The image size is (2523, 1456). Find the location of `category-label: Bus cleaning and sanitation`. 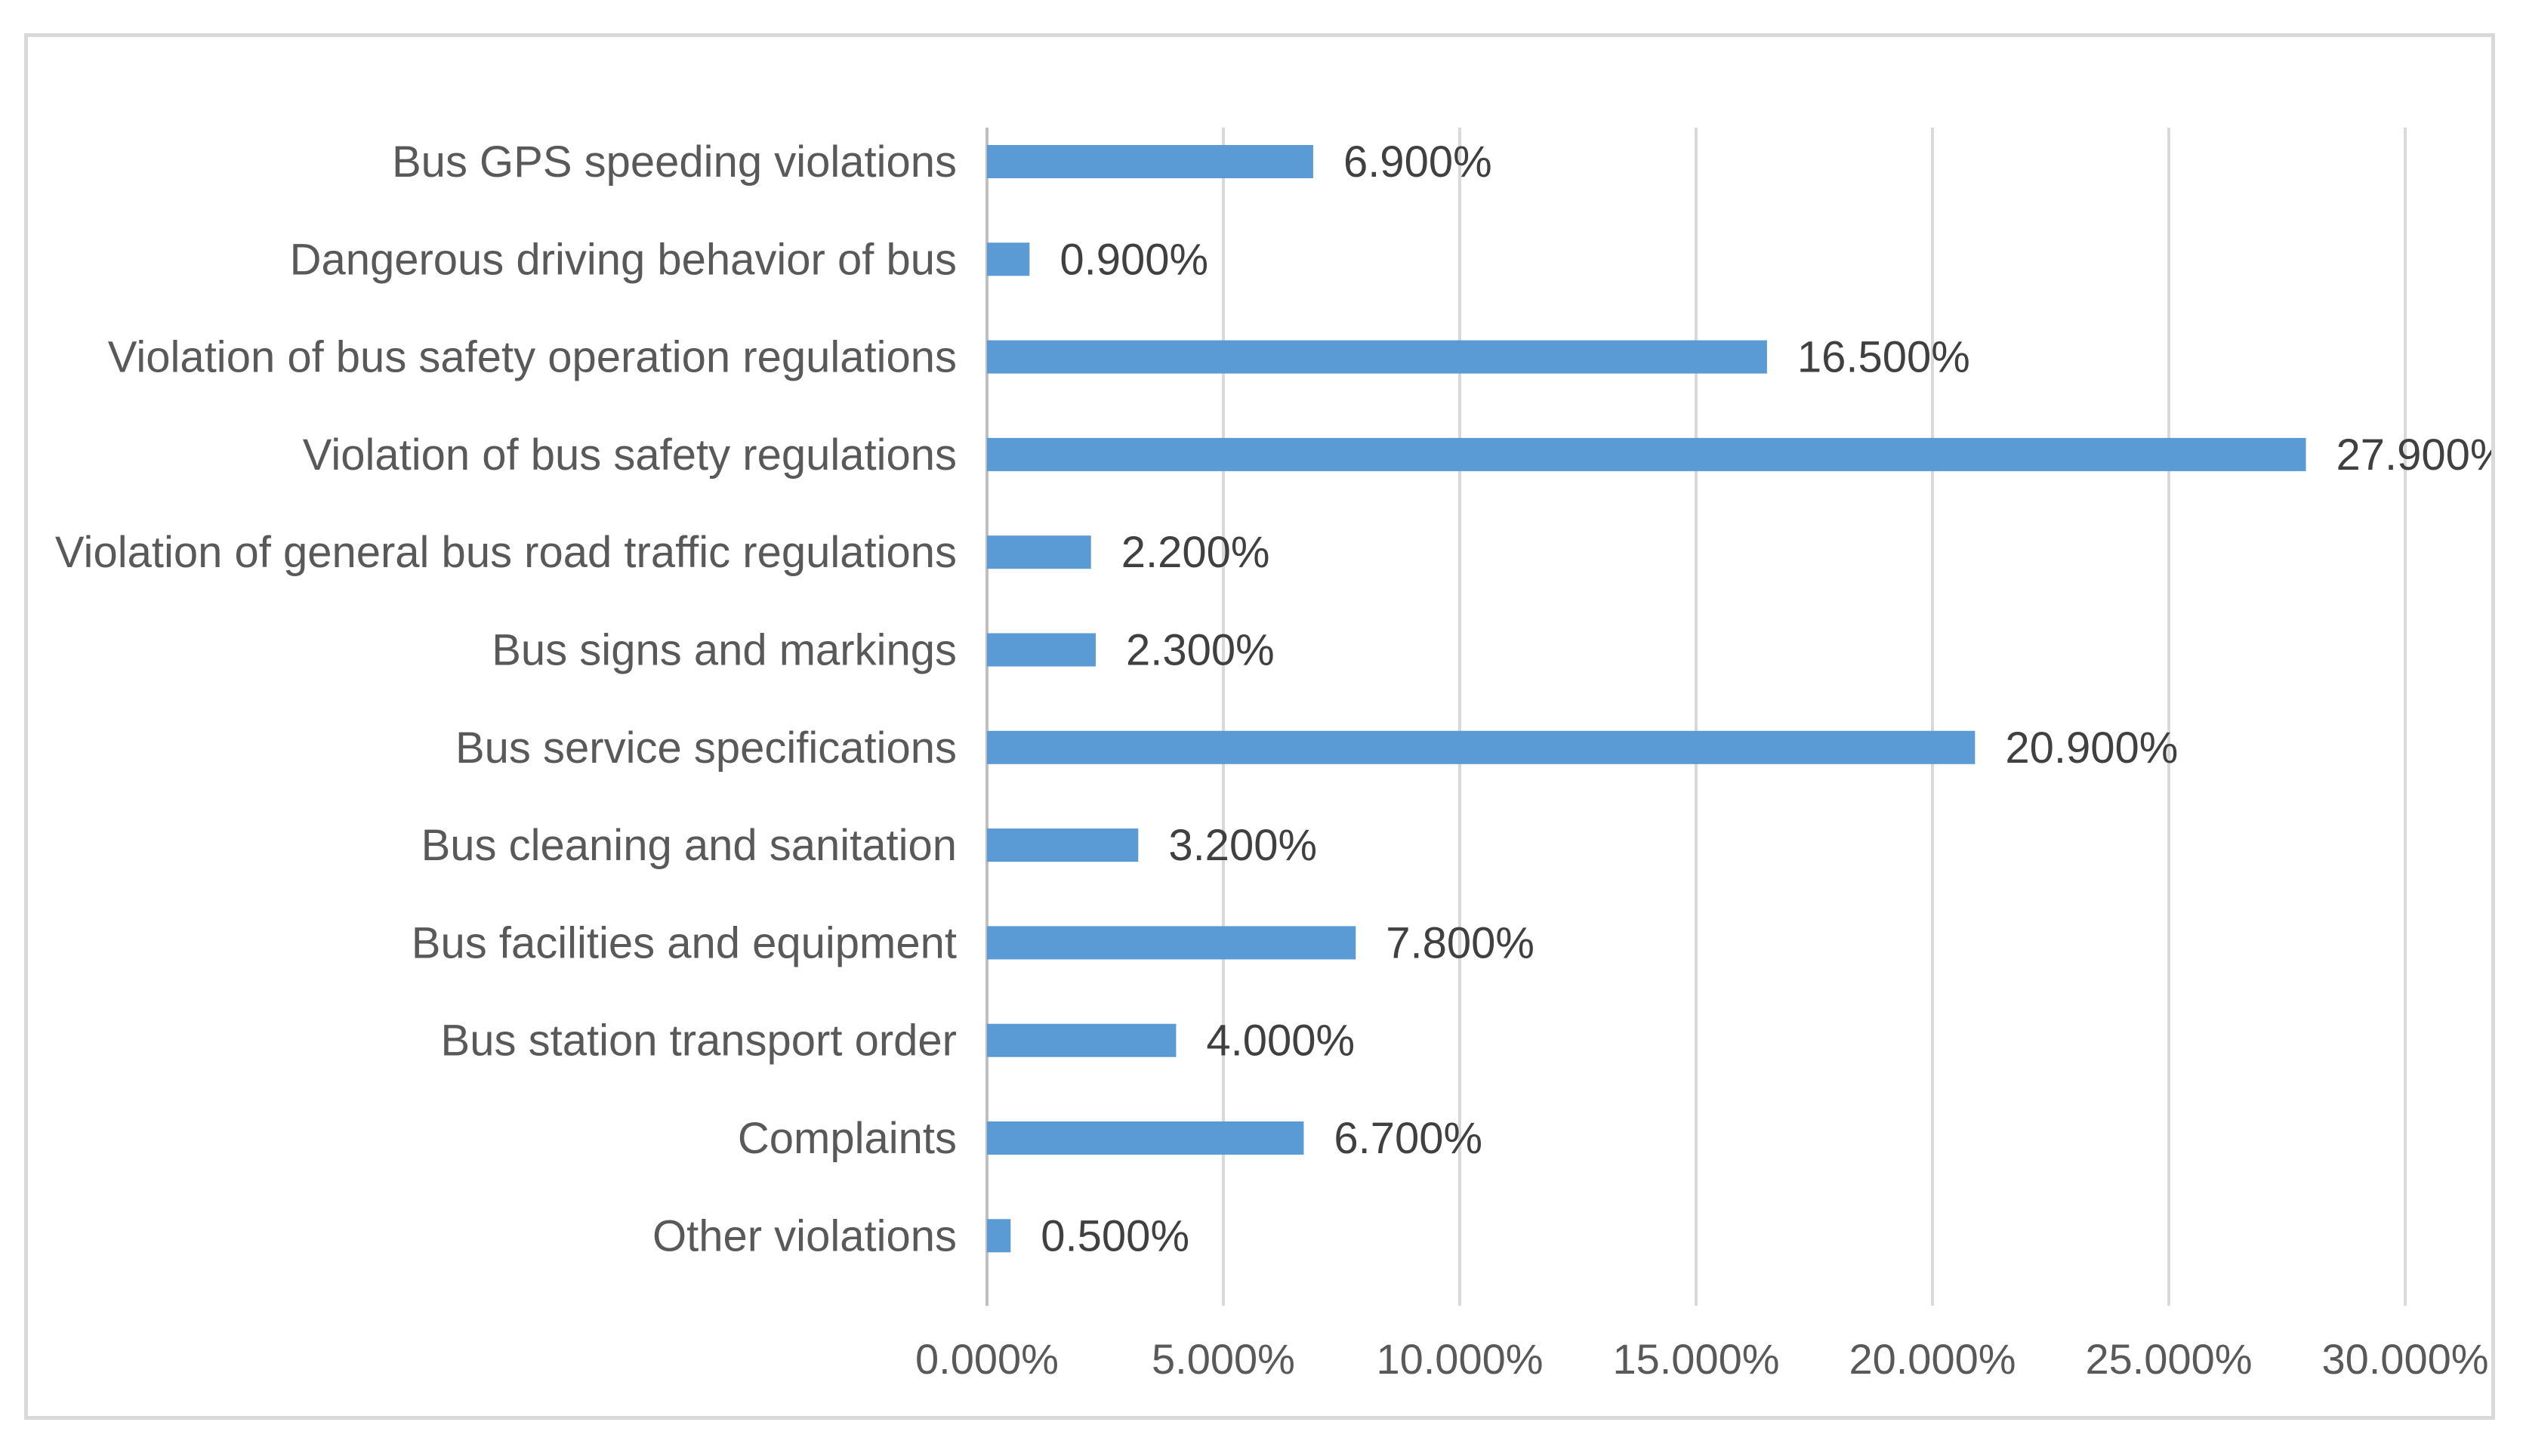

category-label: Bus cleaning and sanitation is located at coordinates (689, 845).